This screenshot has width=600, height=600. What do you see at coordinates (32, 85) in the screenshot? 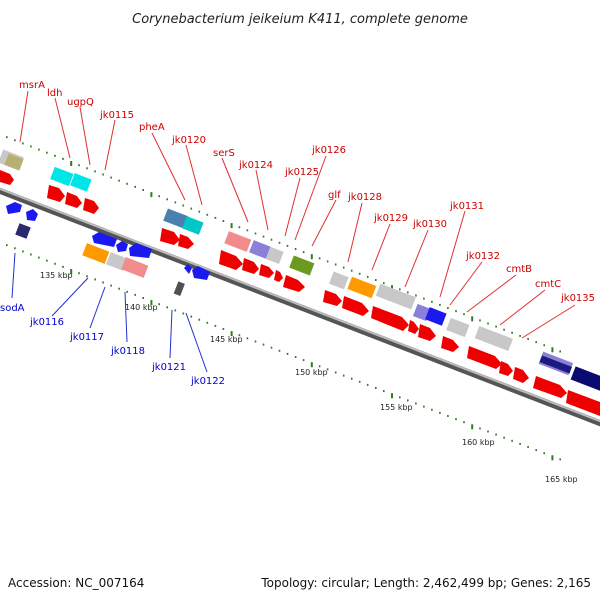
I see `gene-label-msrA: msrA` at bounding box center [32, 85].